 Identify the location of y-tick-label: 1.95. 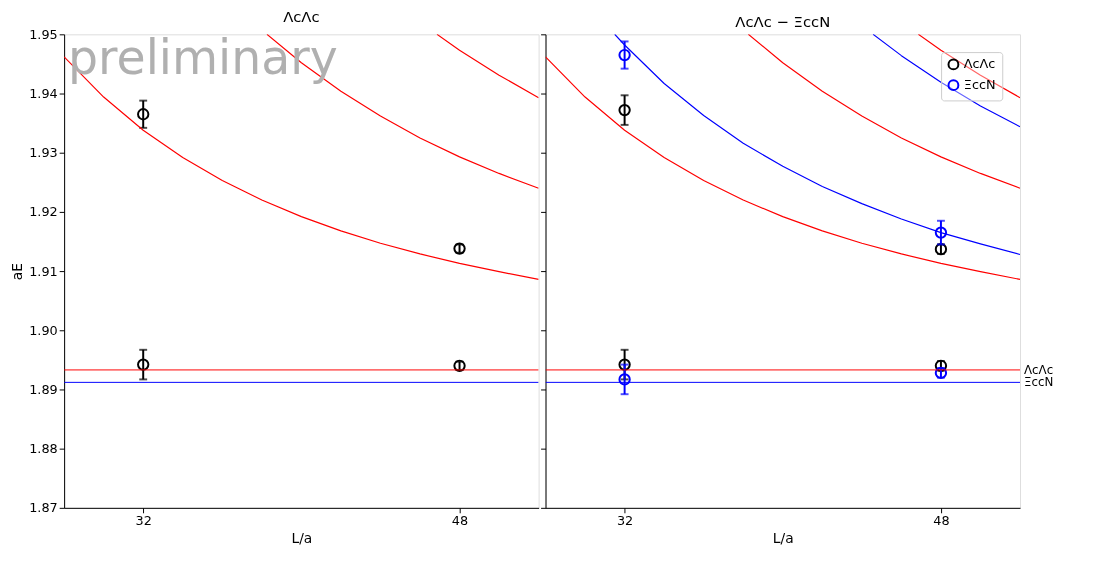
(43, 34).